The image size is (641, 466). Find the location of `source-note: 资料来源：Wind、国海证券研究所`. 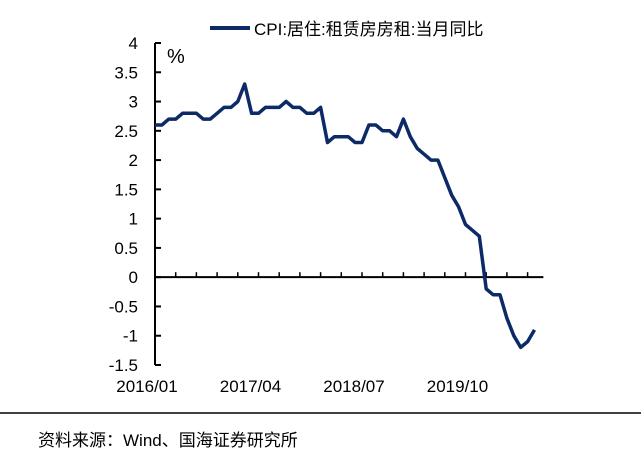

source-note: 资料来源：Wind、国海证券研究所 is located at coordinates (168, 440).